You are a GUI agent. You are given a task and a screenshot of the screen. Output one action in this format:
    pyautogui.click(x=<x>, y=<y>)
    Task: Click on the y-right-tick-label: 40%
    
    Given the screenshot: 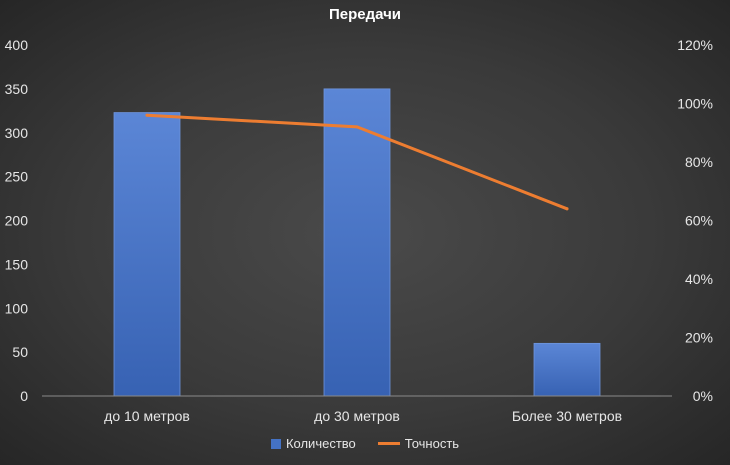 What is the action you would take?
    pyautogui.click(x=699, y=279)
    